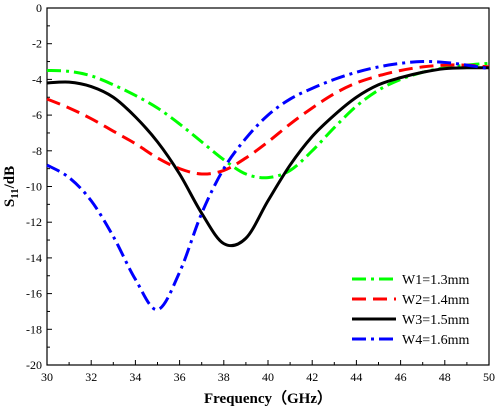  What do you see at coordinates (39, 8) in the screenshot?
I see `y-tick-label: 0` at bounding box center [39, 8].